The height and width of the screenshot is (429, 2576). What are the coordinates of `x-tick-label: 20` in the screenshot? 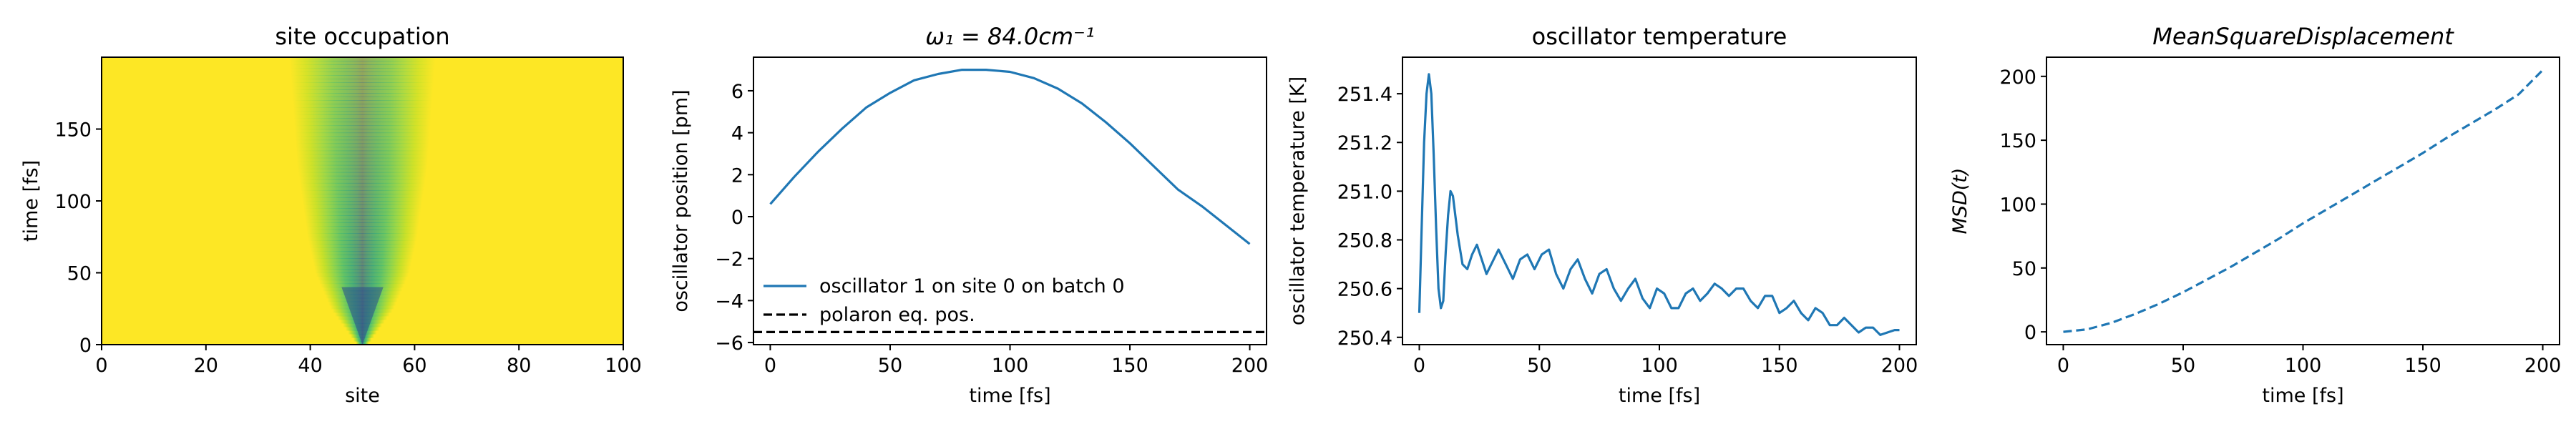 It's located at (206, 366).